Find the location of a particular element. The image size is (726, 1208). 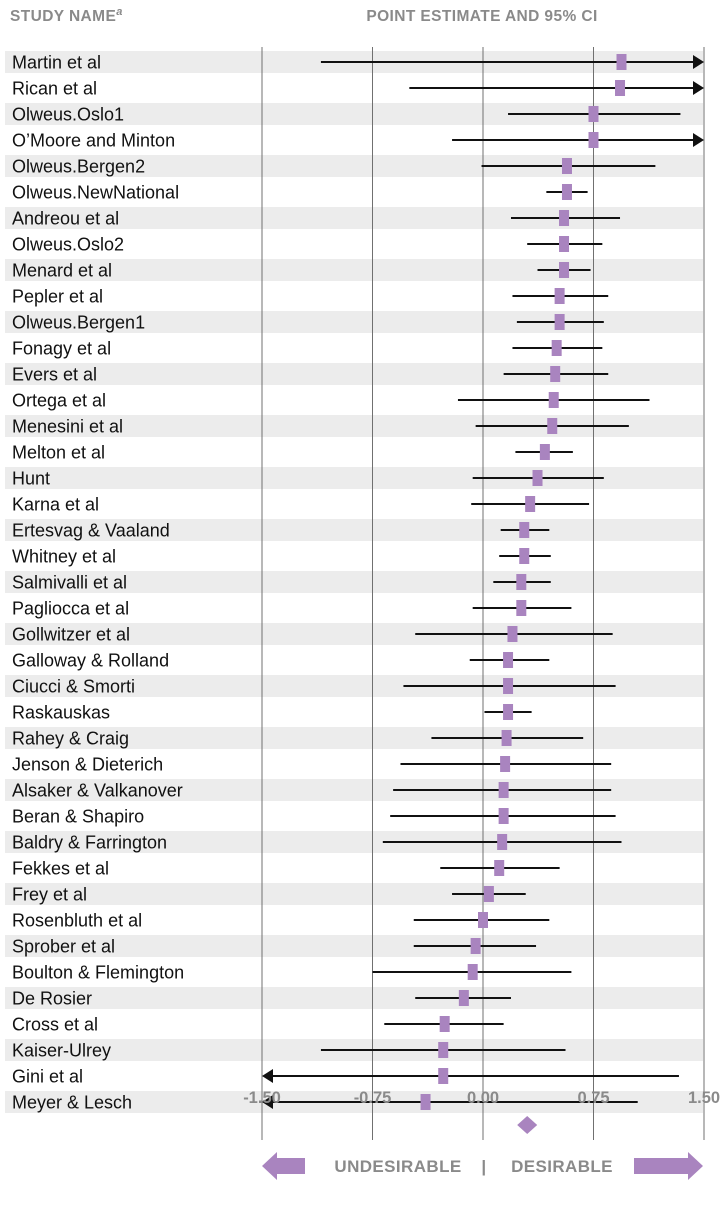

estimate-header: POINT ESTIMATE AND 95% CI is located at coordinates (481, 16).